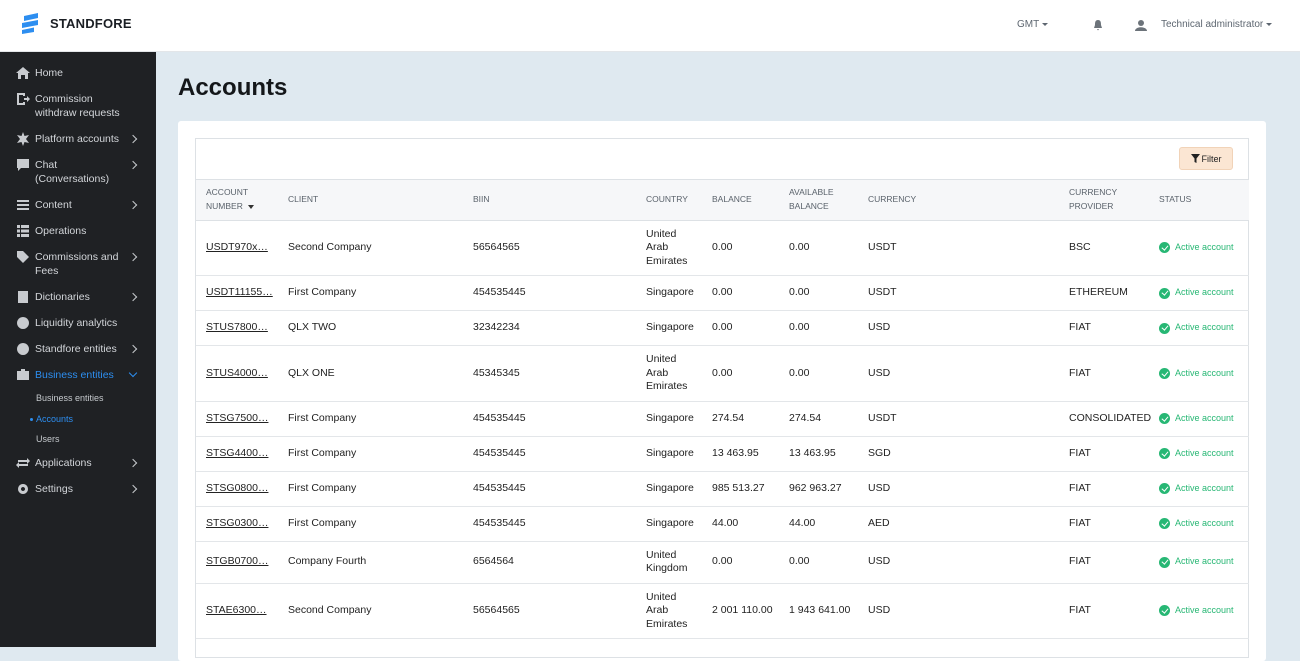  Describe the element at coordinates (892, 199) in the screenshot. I see `column-label: CURRENCY` at that location.